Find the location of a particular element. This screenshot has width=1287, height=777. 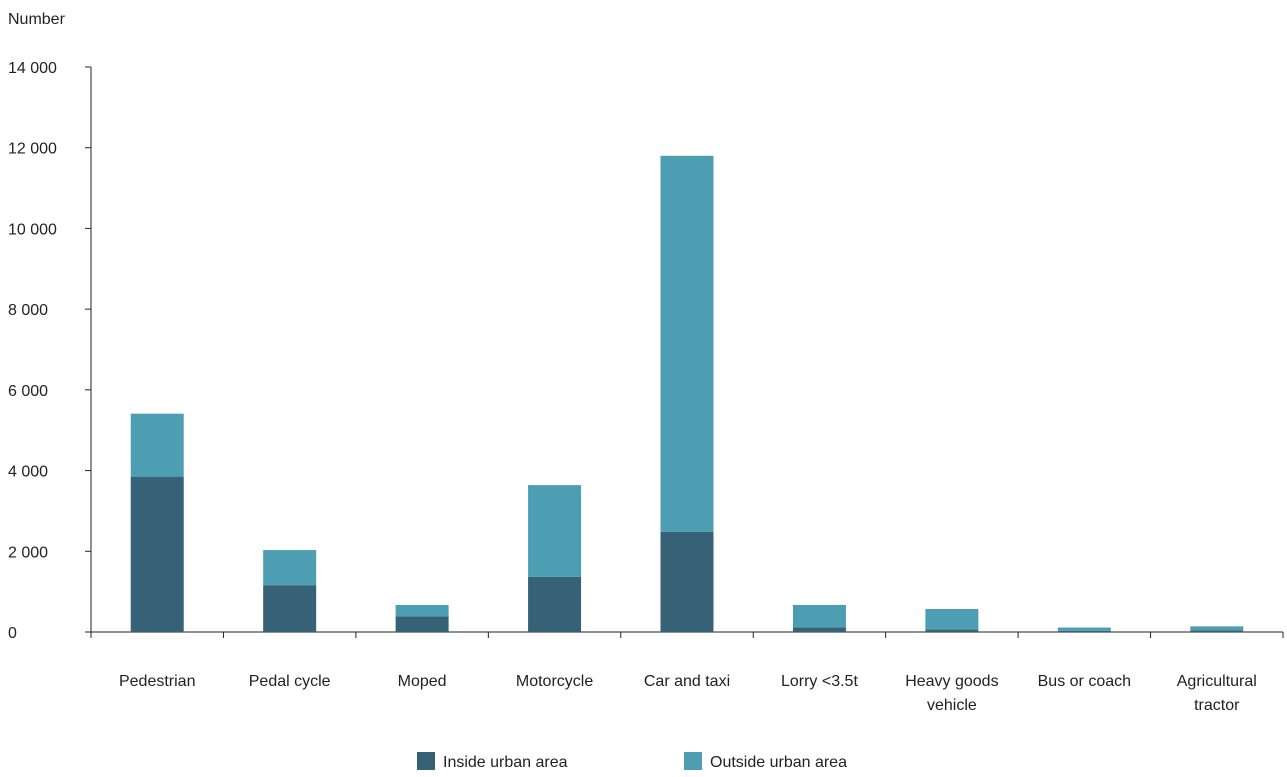

x-tick-label: Heavy goods vehicle is located at coordinates (951, 693).